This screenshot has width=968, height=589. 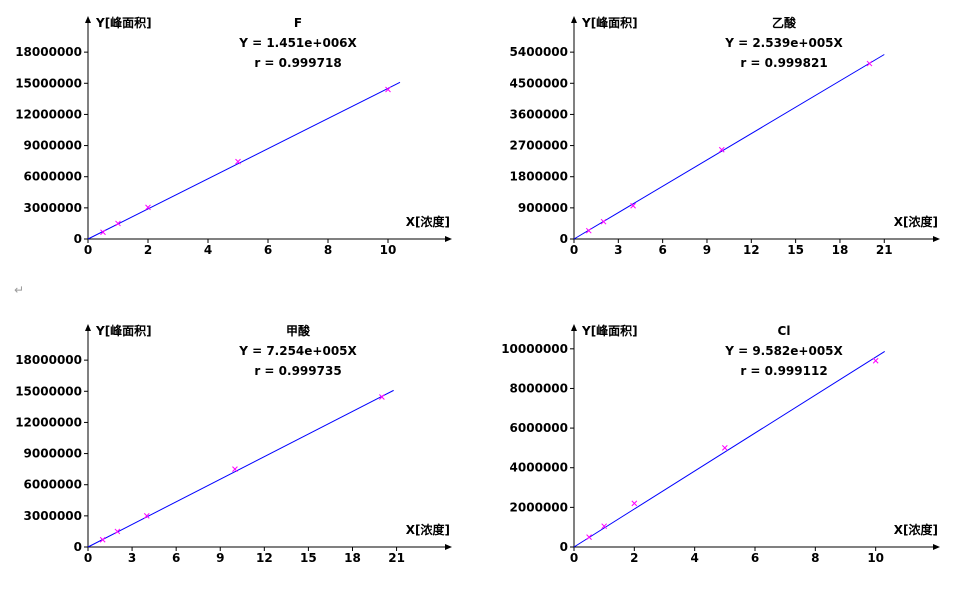 What do you see at coordinates (539, 177) in the screenshot?
I see `y-tick-label: 1800000` at bounding box center [539, 177].